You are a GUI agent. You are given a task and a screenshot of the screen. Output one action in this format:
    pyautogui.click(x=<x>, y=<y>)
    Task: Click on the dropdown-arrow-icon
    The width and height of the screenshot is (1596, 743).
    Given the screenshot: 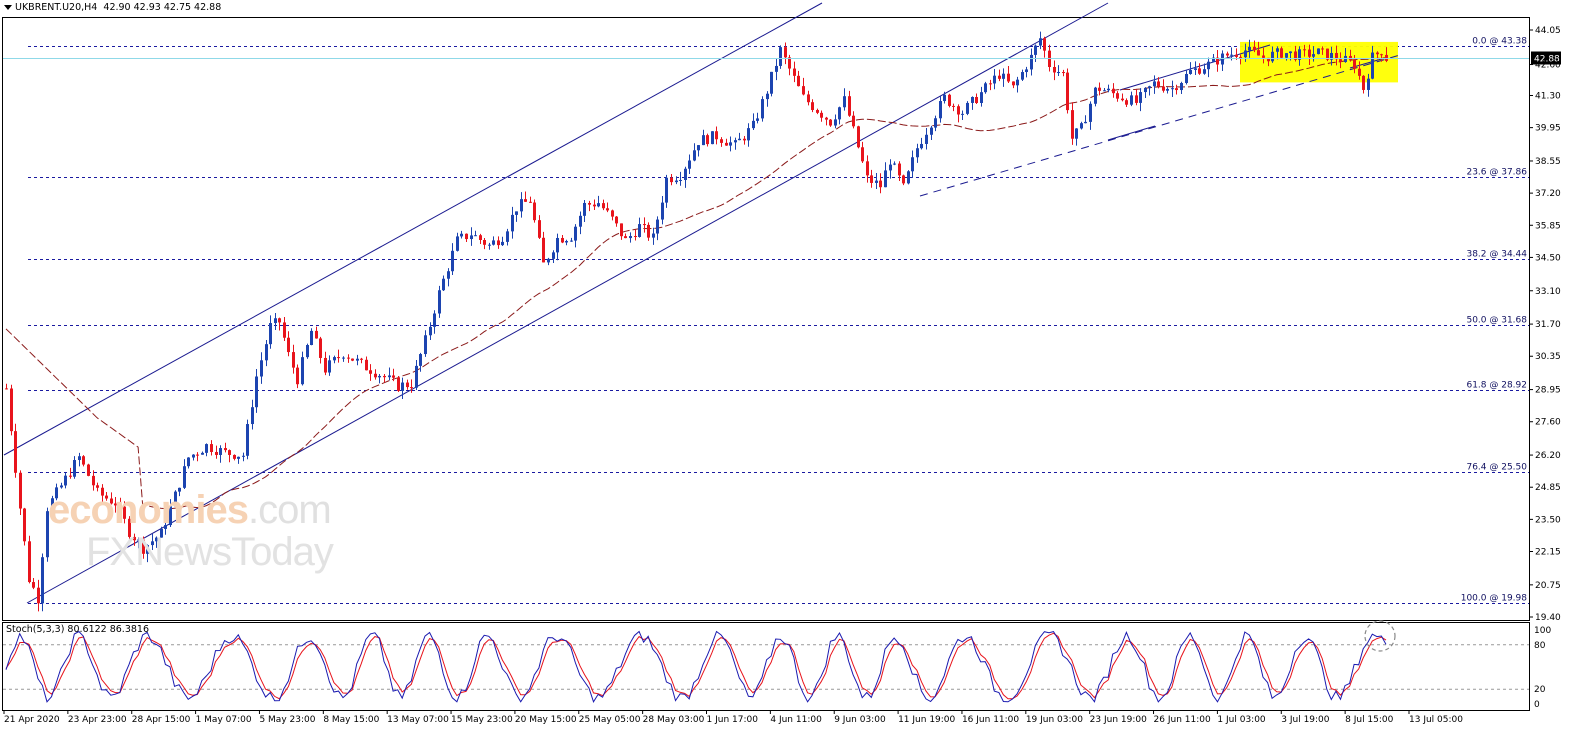 What is the action you would take?
    pyautogui.click(x=8, y=7)
    